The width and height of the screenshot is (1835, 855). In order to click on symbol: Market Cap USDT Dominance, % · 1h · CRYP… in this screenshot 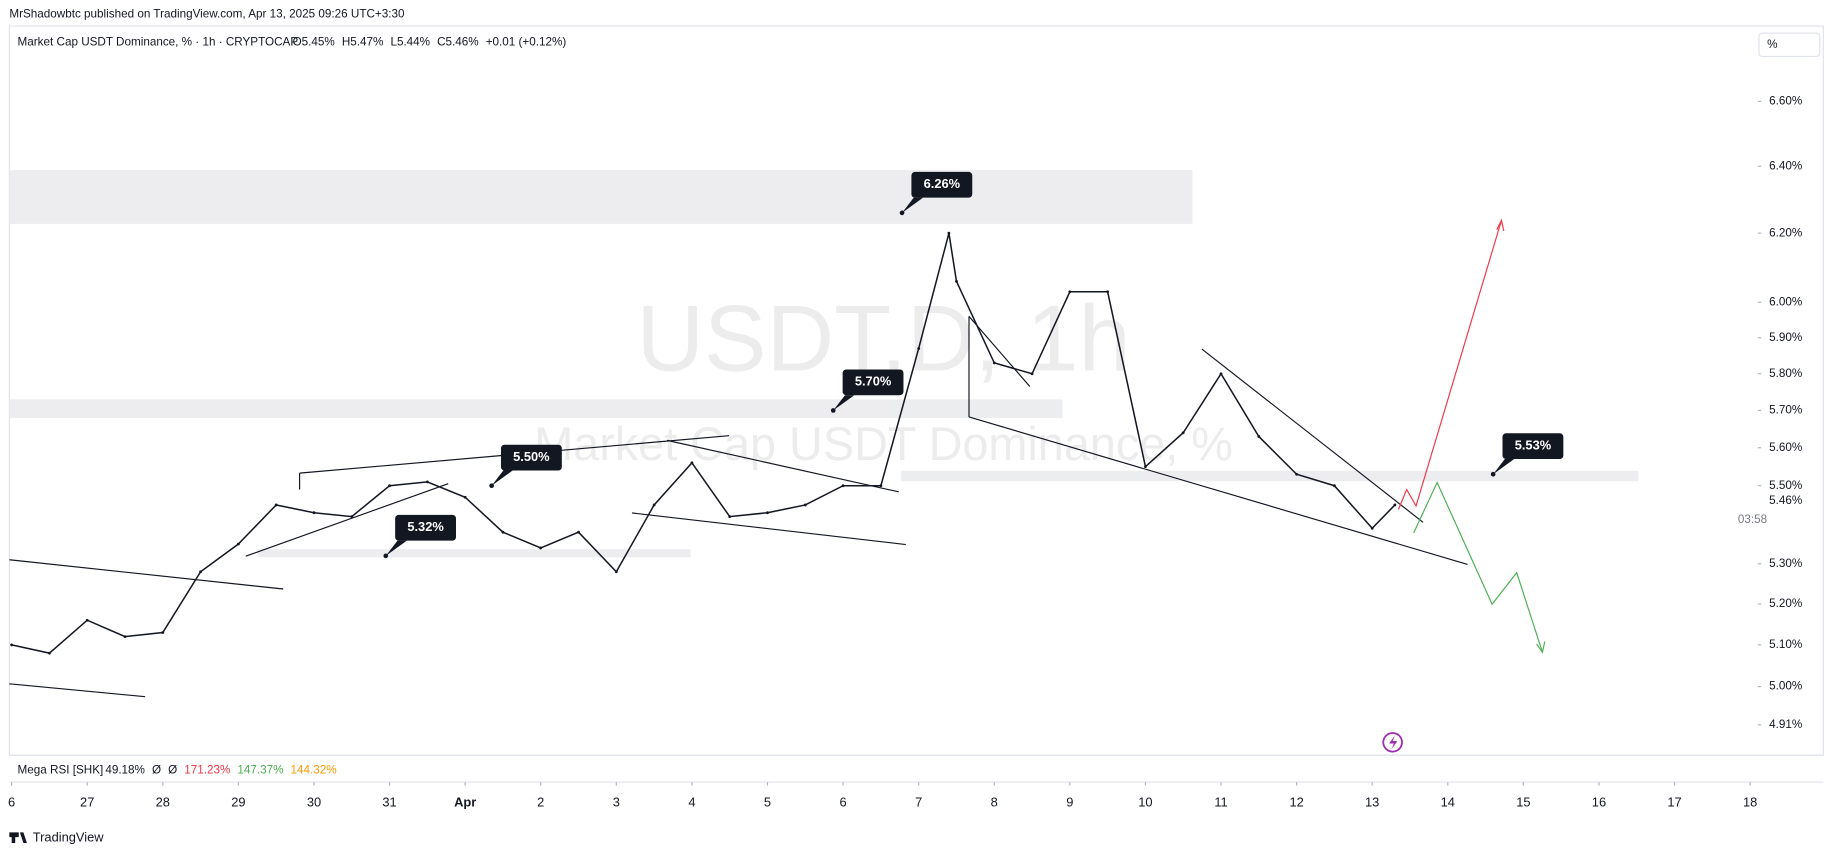, I will do `click(158, 42)`.